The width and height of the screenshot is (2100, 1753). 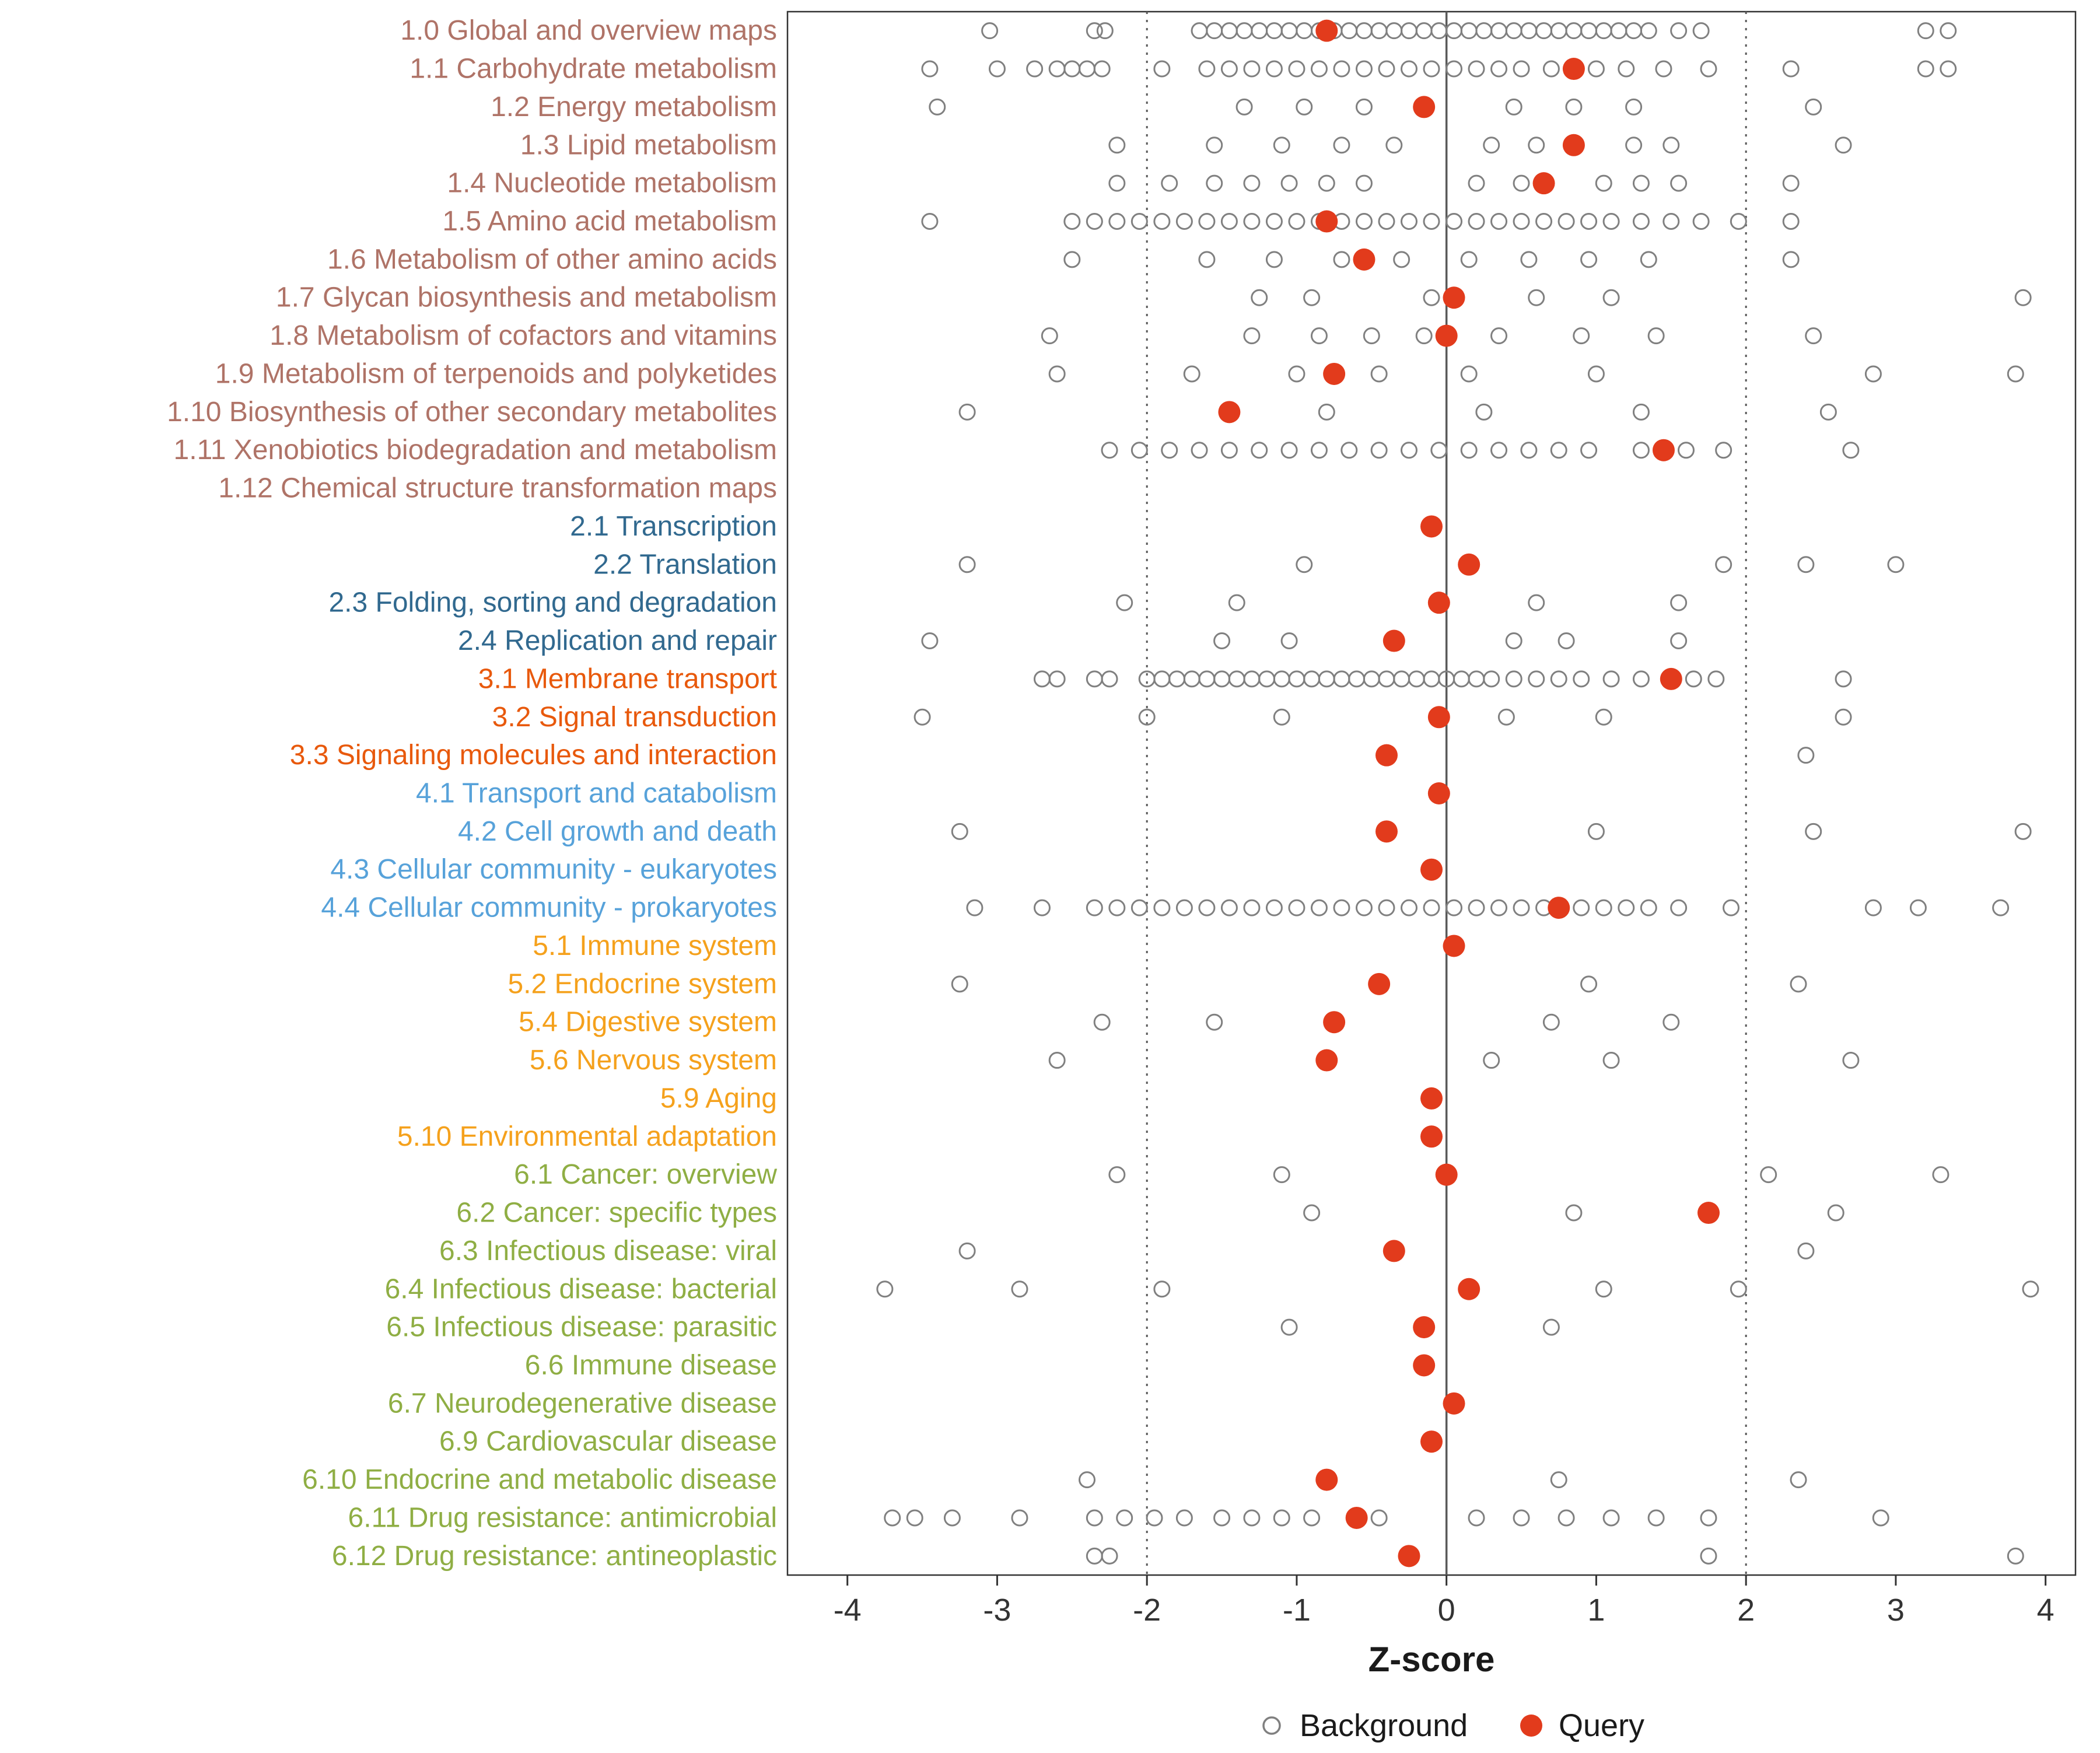 What do you see at coordinates (997, 1610) in the screenshot?
I see `x-tick-label: -3` at bounding box center [997, 1610].